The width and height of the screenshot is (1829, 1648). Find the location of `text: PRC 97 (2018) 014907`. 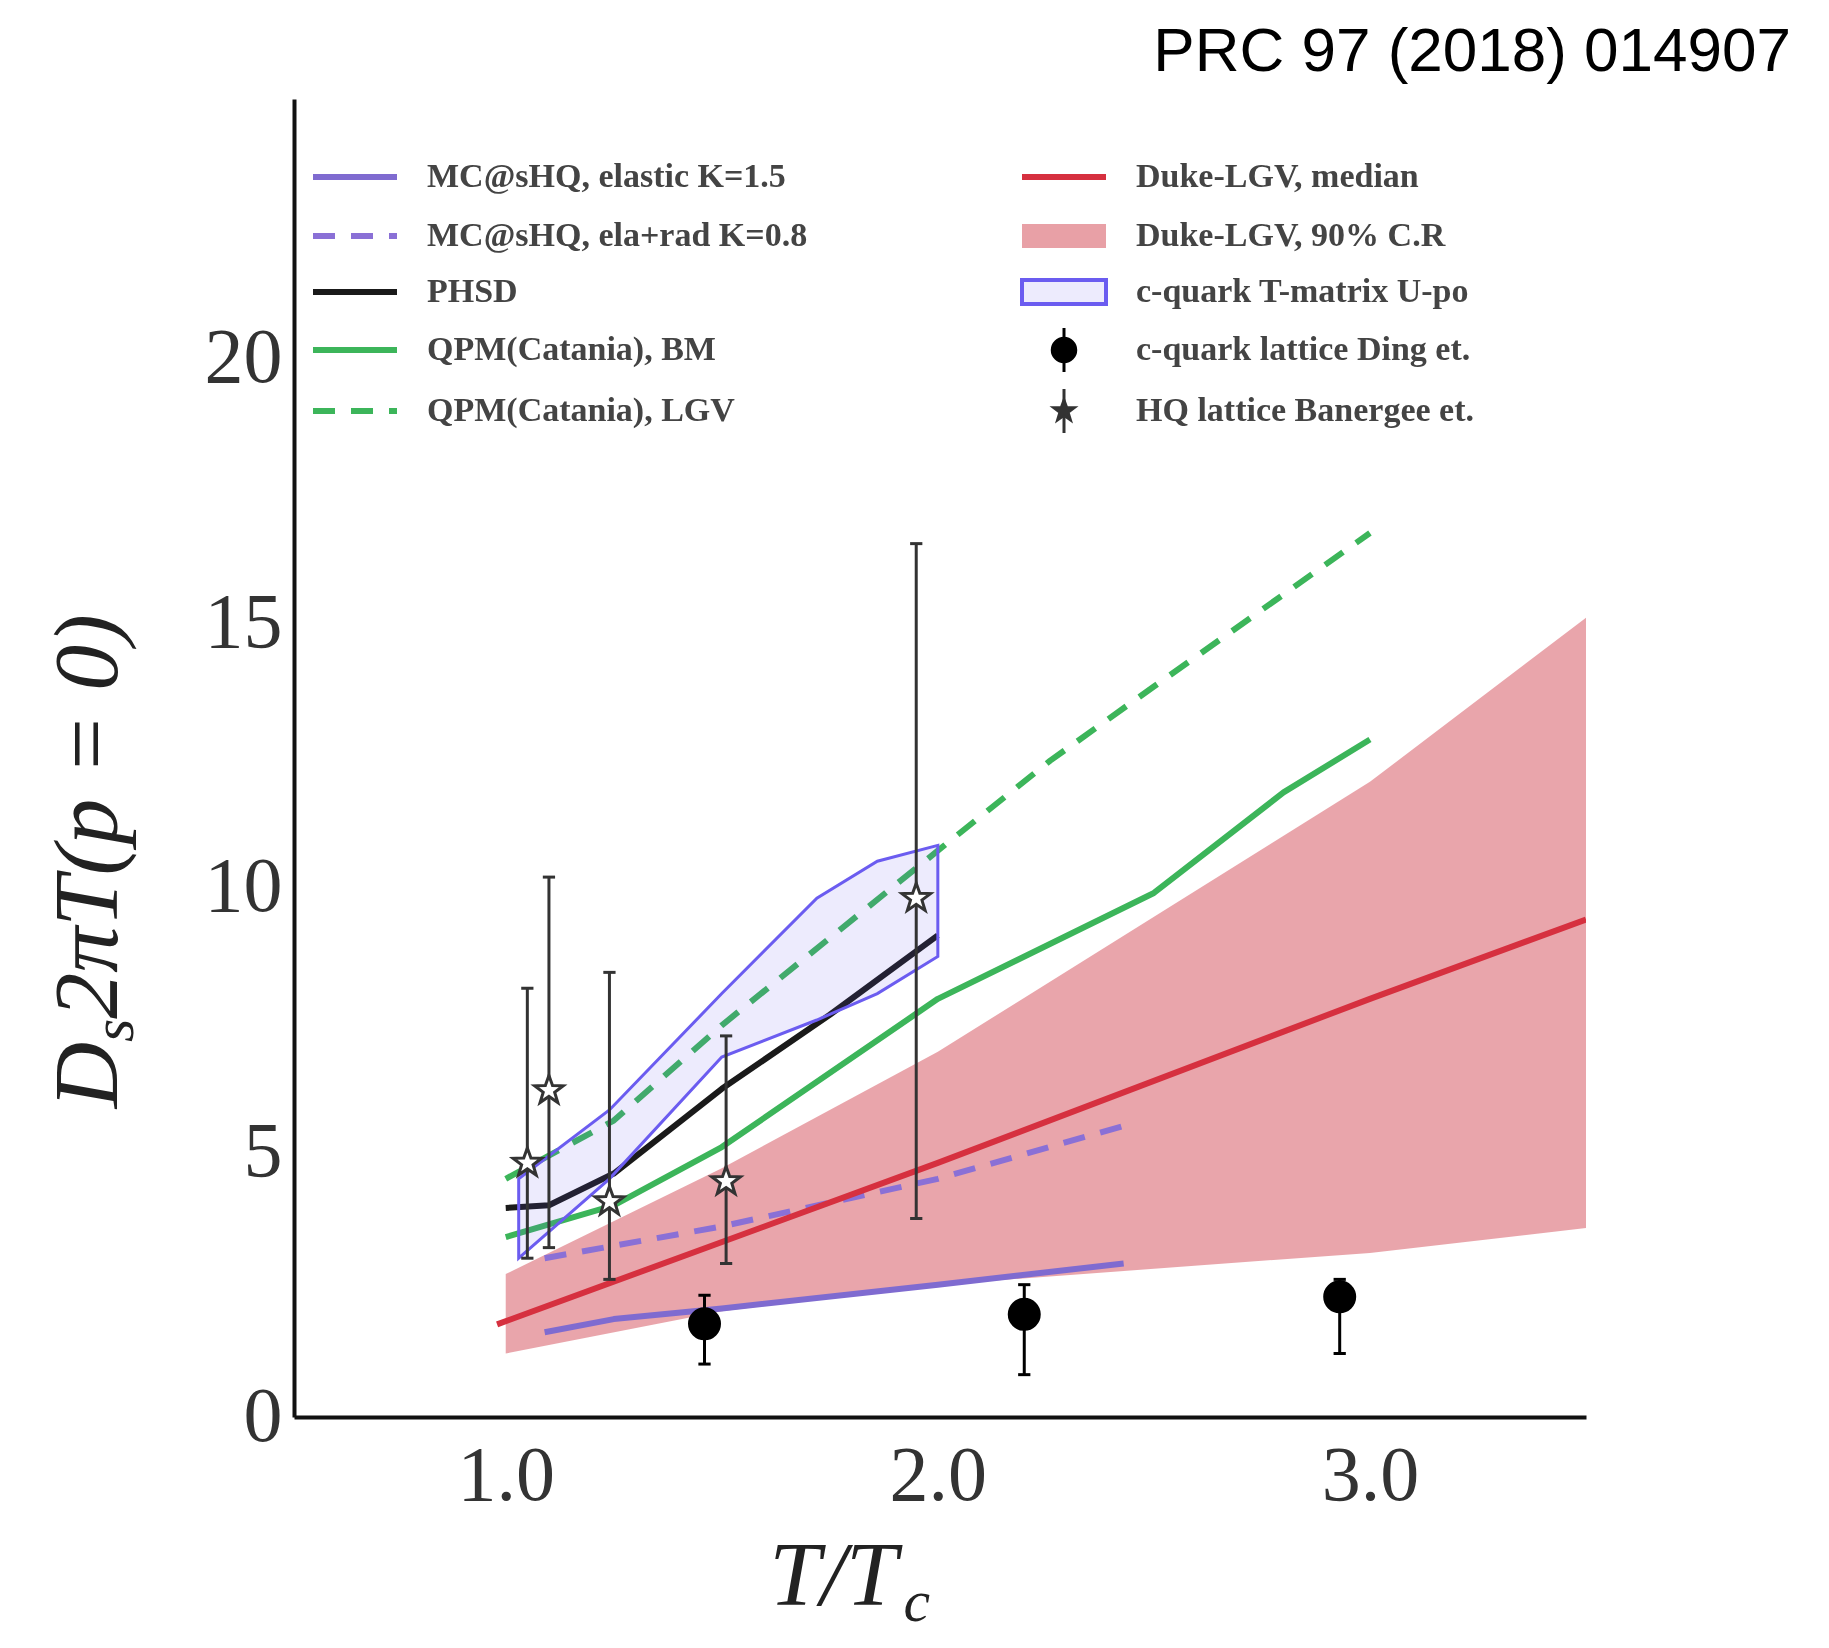

text: PRC 97 (2018) 014907 is located at coordinates (1472, 49).